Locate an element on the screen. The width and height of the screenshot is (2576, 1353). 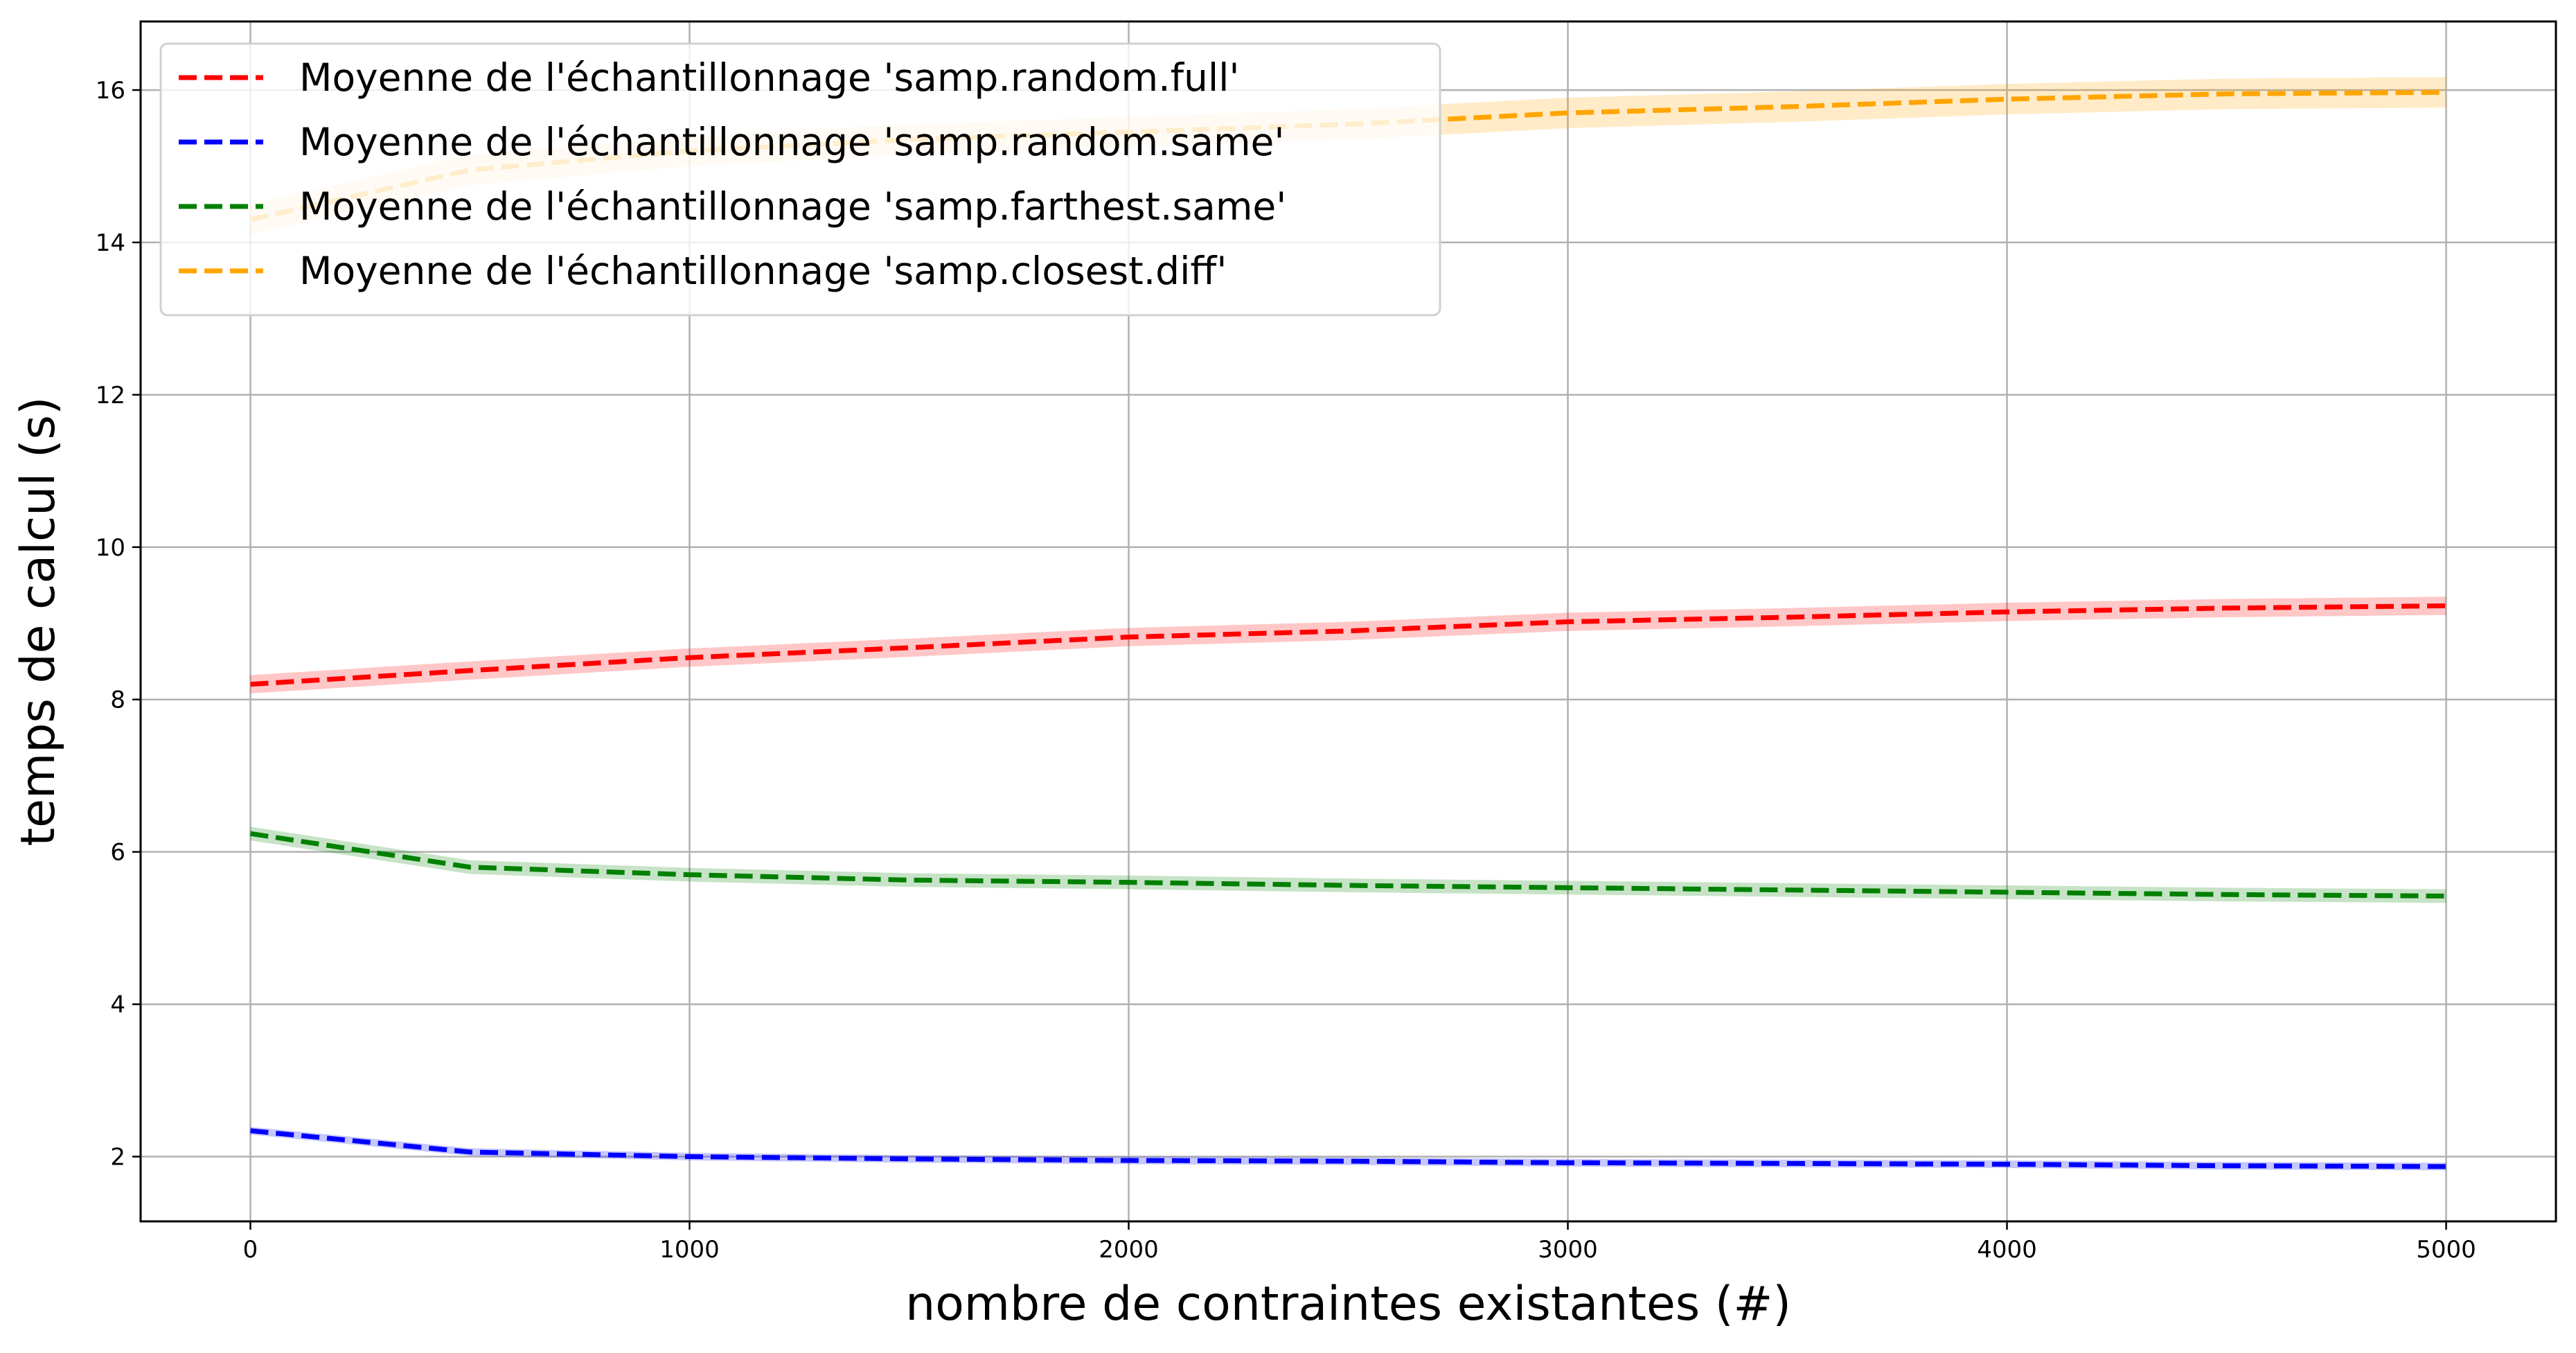
y-tick-label: 6 is located at coordinates (117, 853).